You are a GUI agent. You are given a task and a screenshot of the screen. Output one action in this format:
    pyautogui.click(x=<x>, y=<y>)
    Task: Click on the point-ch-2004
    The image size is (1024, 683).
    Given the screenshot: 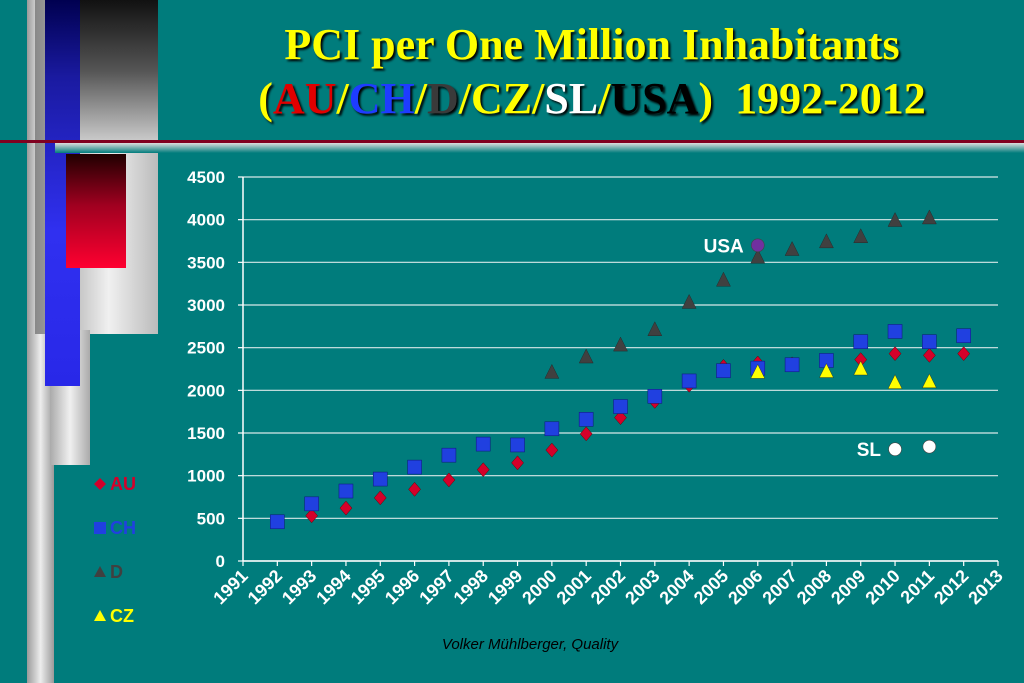 What is the action you would take?
    pyautogui.click(x=689, y=381)
    